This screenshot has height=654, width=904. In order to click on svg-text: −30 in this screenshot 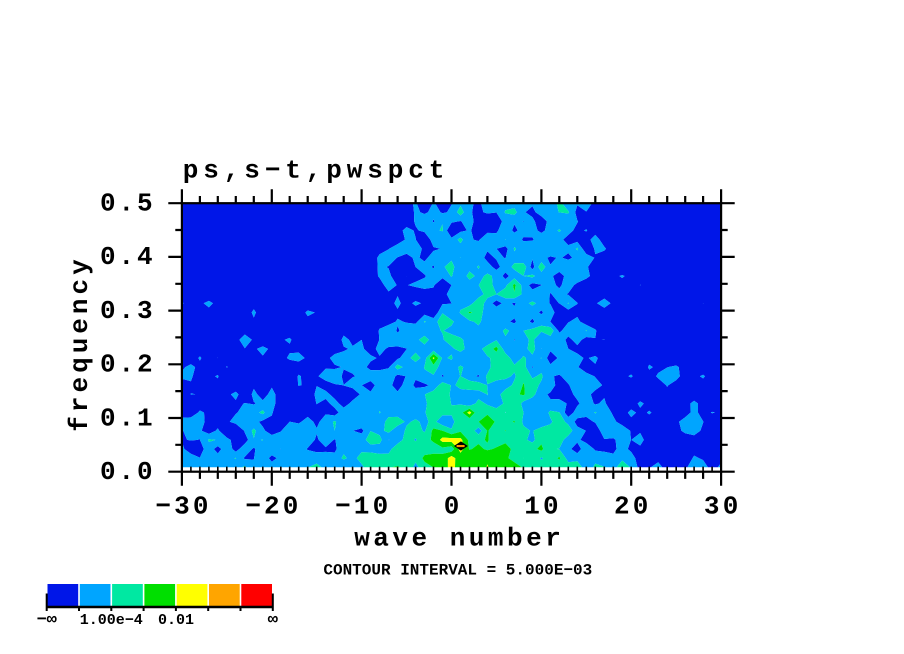, I will do `click(183, 507)`.